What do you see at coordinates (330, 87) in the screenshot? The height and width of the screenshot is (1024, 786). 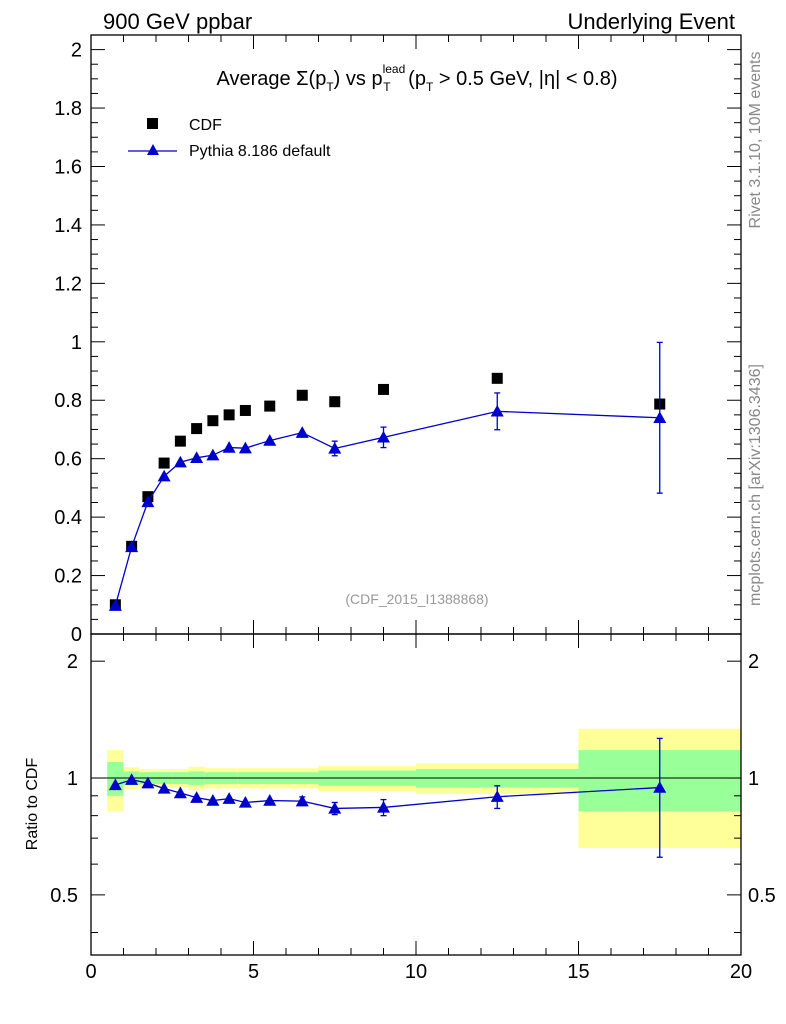 I see `title-sub-t1: T` at bounding box center [330, 87].